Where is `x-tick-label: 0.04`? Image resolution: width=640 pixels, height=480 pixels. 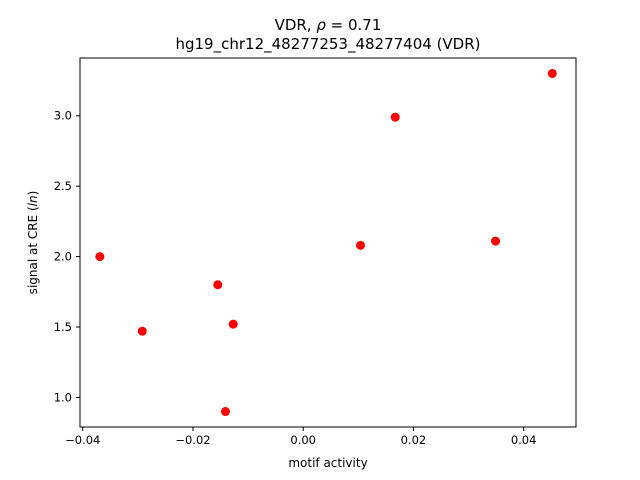
x-tick-label: 0.04 is located at coordinates (524, 440).